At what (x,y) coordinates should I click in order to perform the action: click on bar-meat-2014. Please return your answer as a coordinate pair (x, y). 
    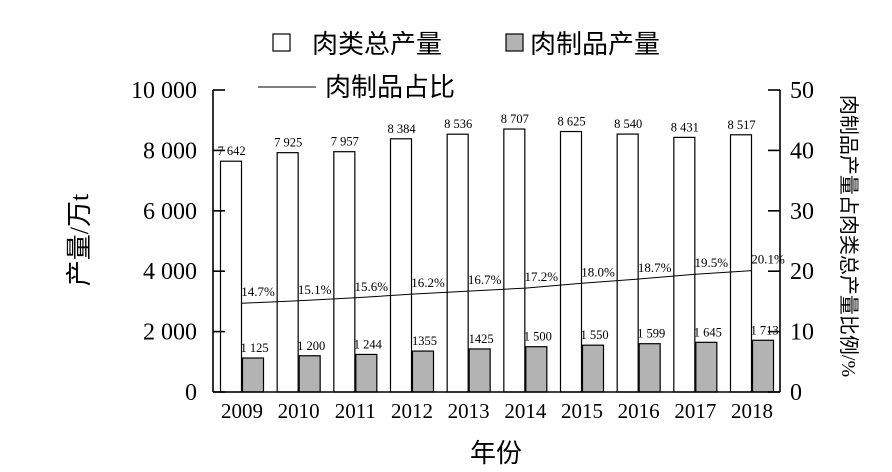
    Looking at the image, I should click on (536, 369).